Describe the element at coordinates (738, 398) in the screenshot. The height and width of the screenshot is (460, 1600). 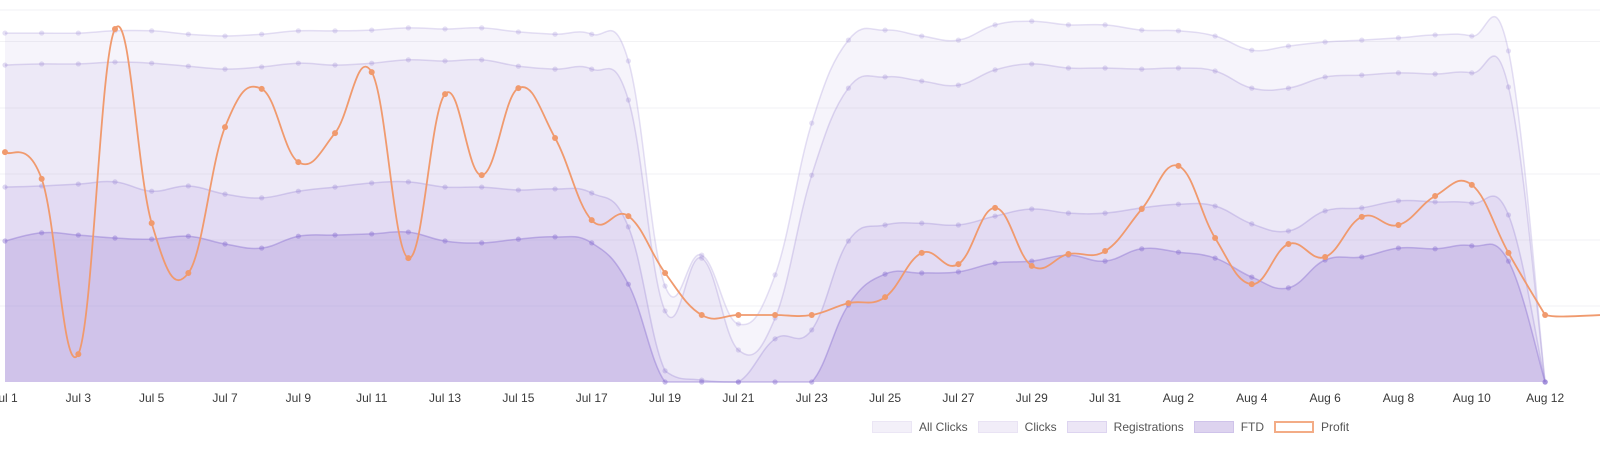
I see `x-tick-label: Jul 21` at that location.